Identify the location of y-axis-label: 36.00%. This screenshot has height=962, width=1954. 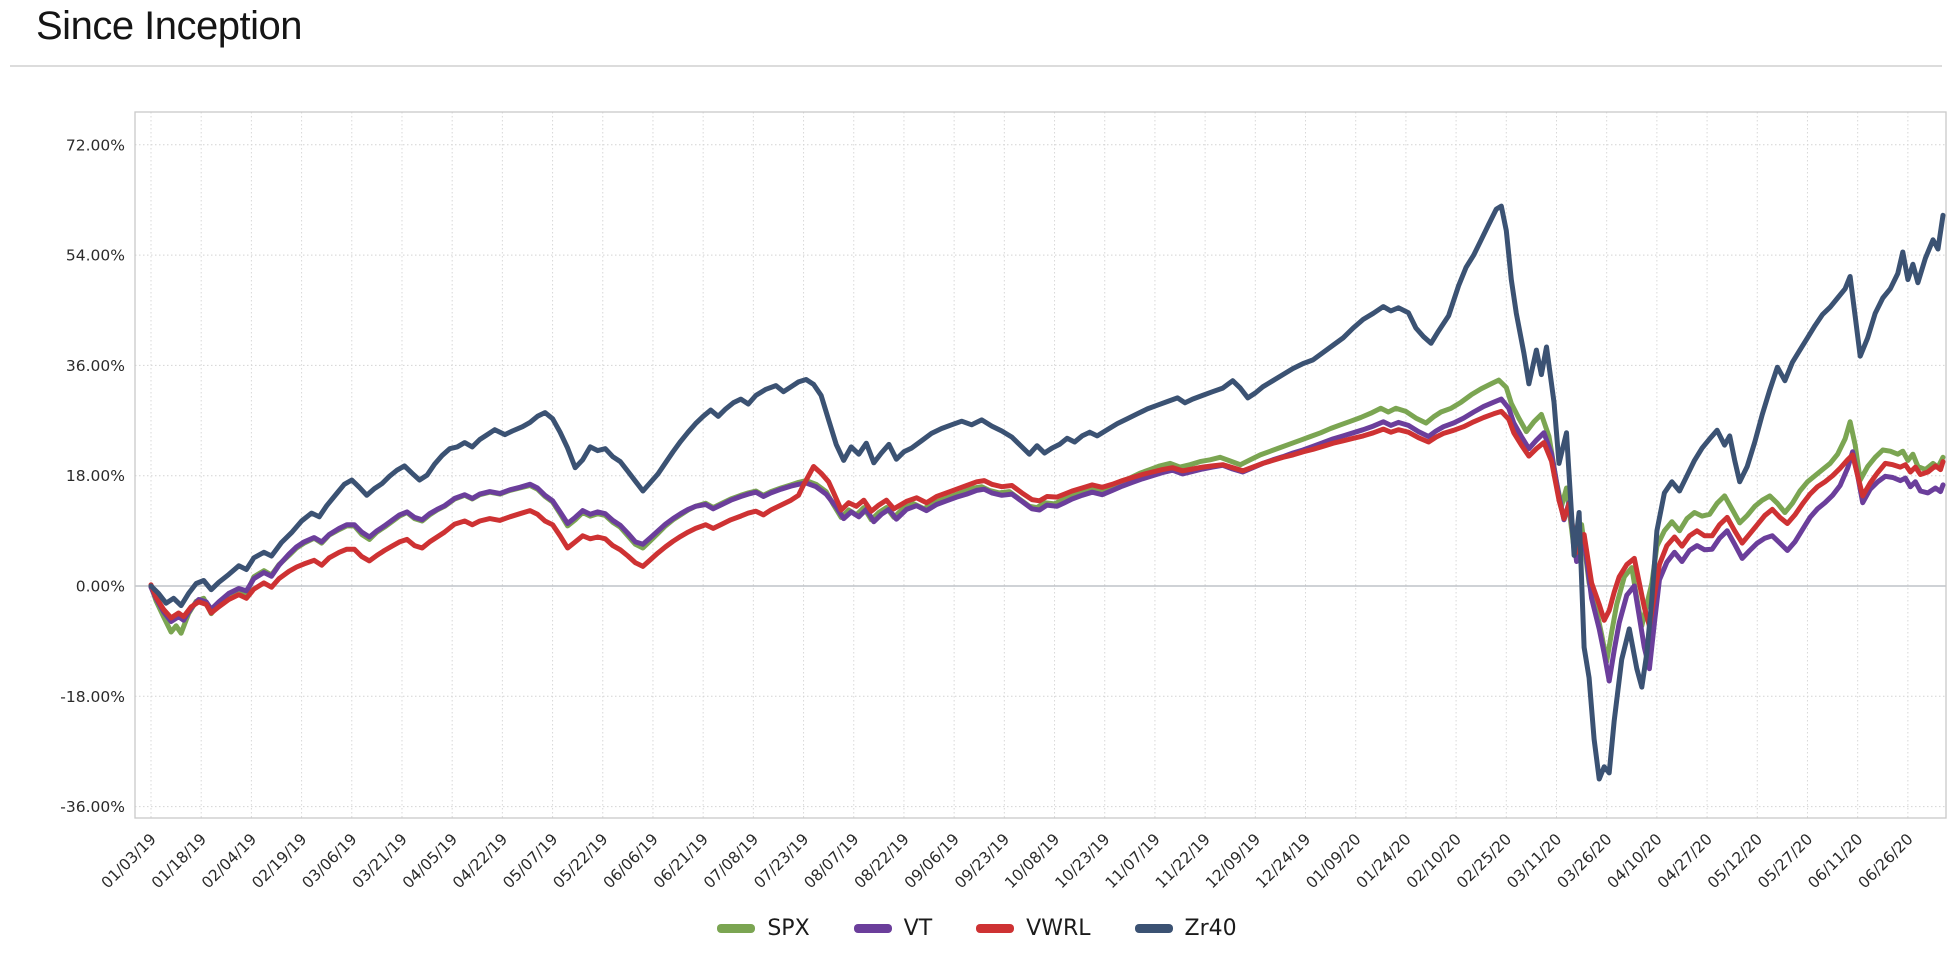
(95, 366).